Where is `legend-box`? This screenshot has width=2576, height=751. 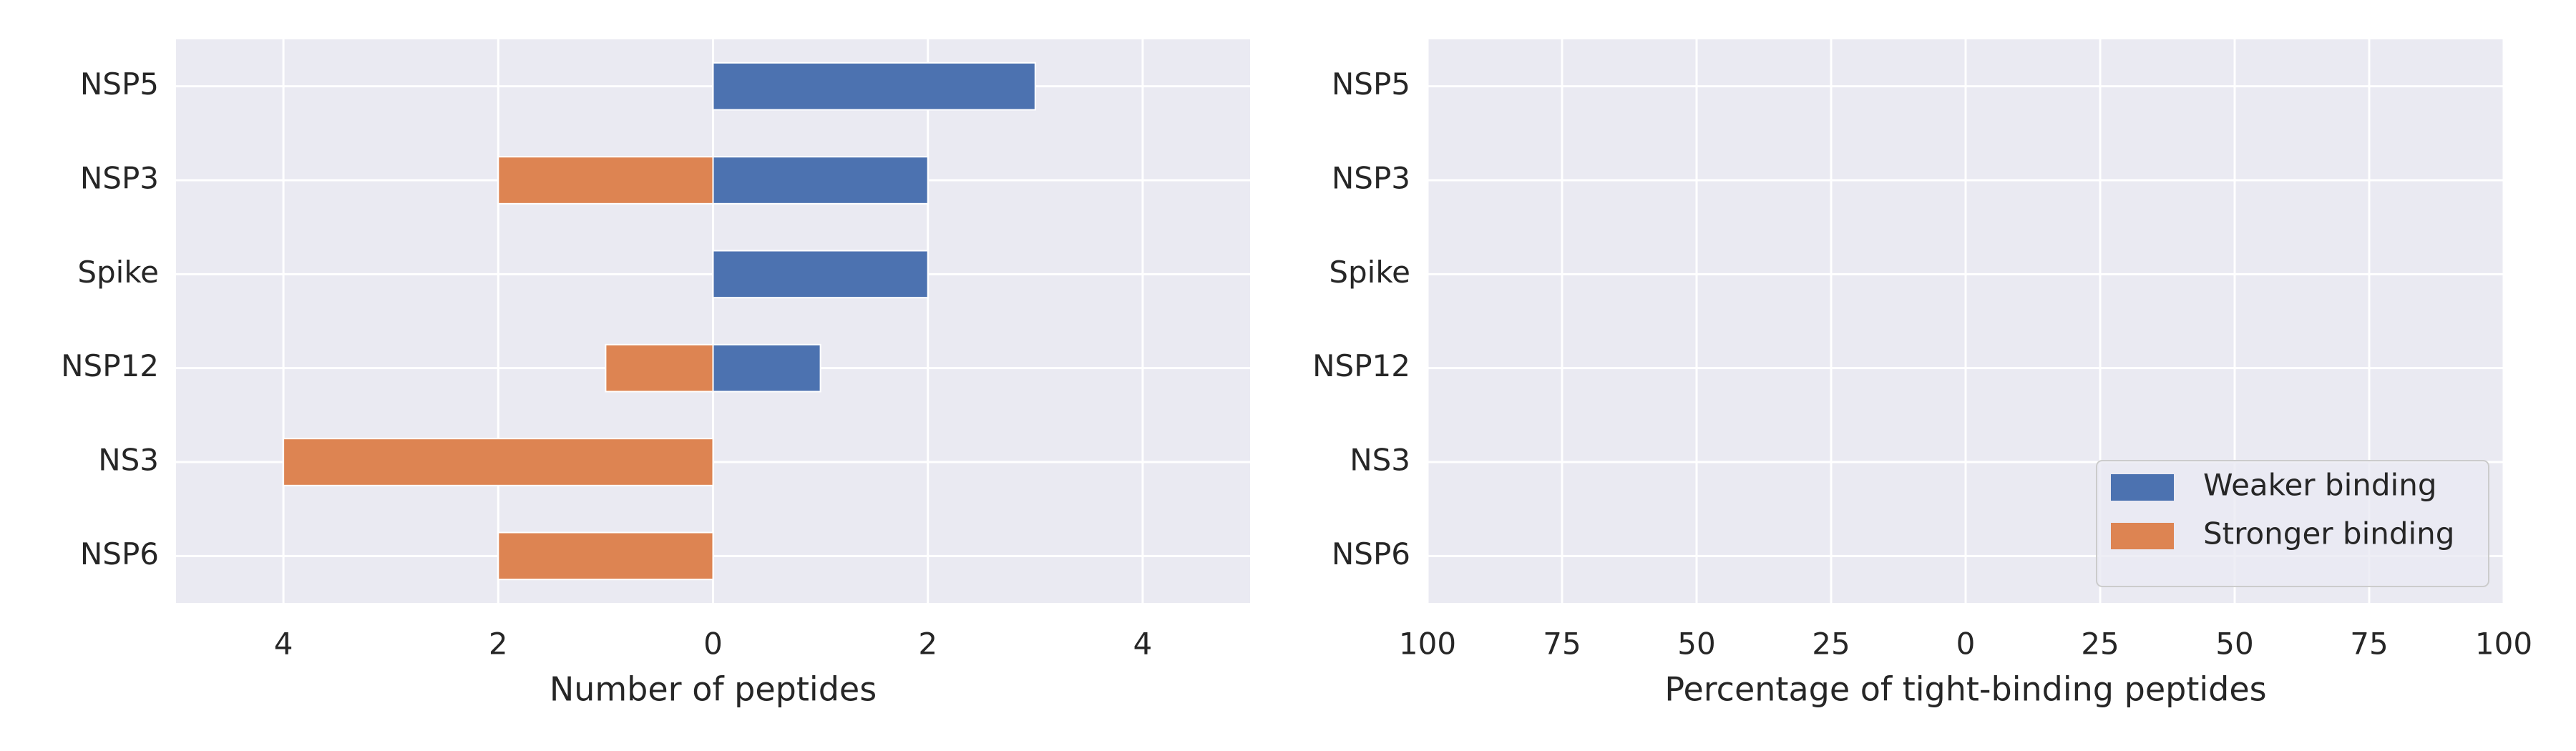 legend-box is located at coordinates (2292, 523).